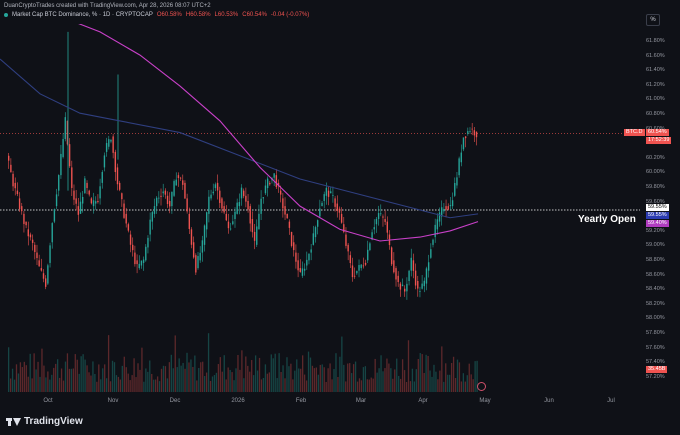  I want to click on x-tick-label: Dec, so click(175, 401).